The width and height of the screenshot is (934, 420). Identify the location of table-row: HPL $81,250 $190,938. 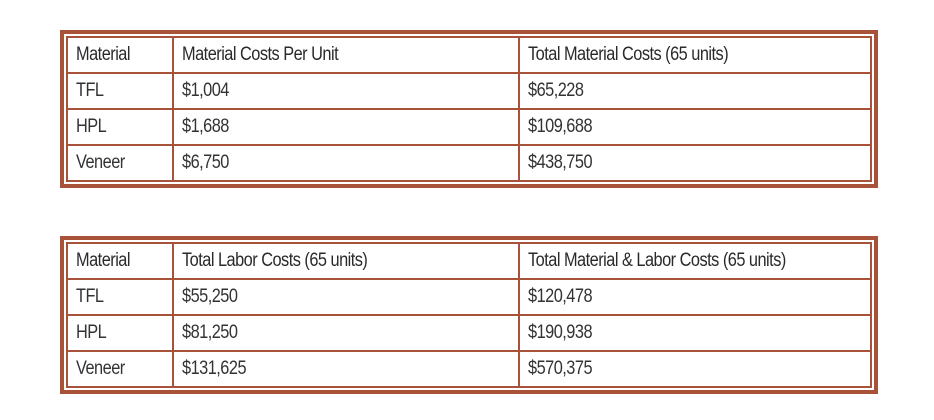
(469, 333).